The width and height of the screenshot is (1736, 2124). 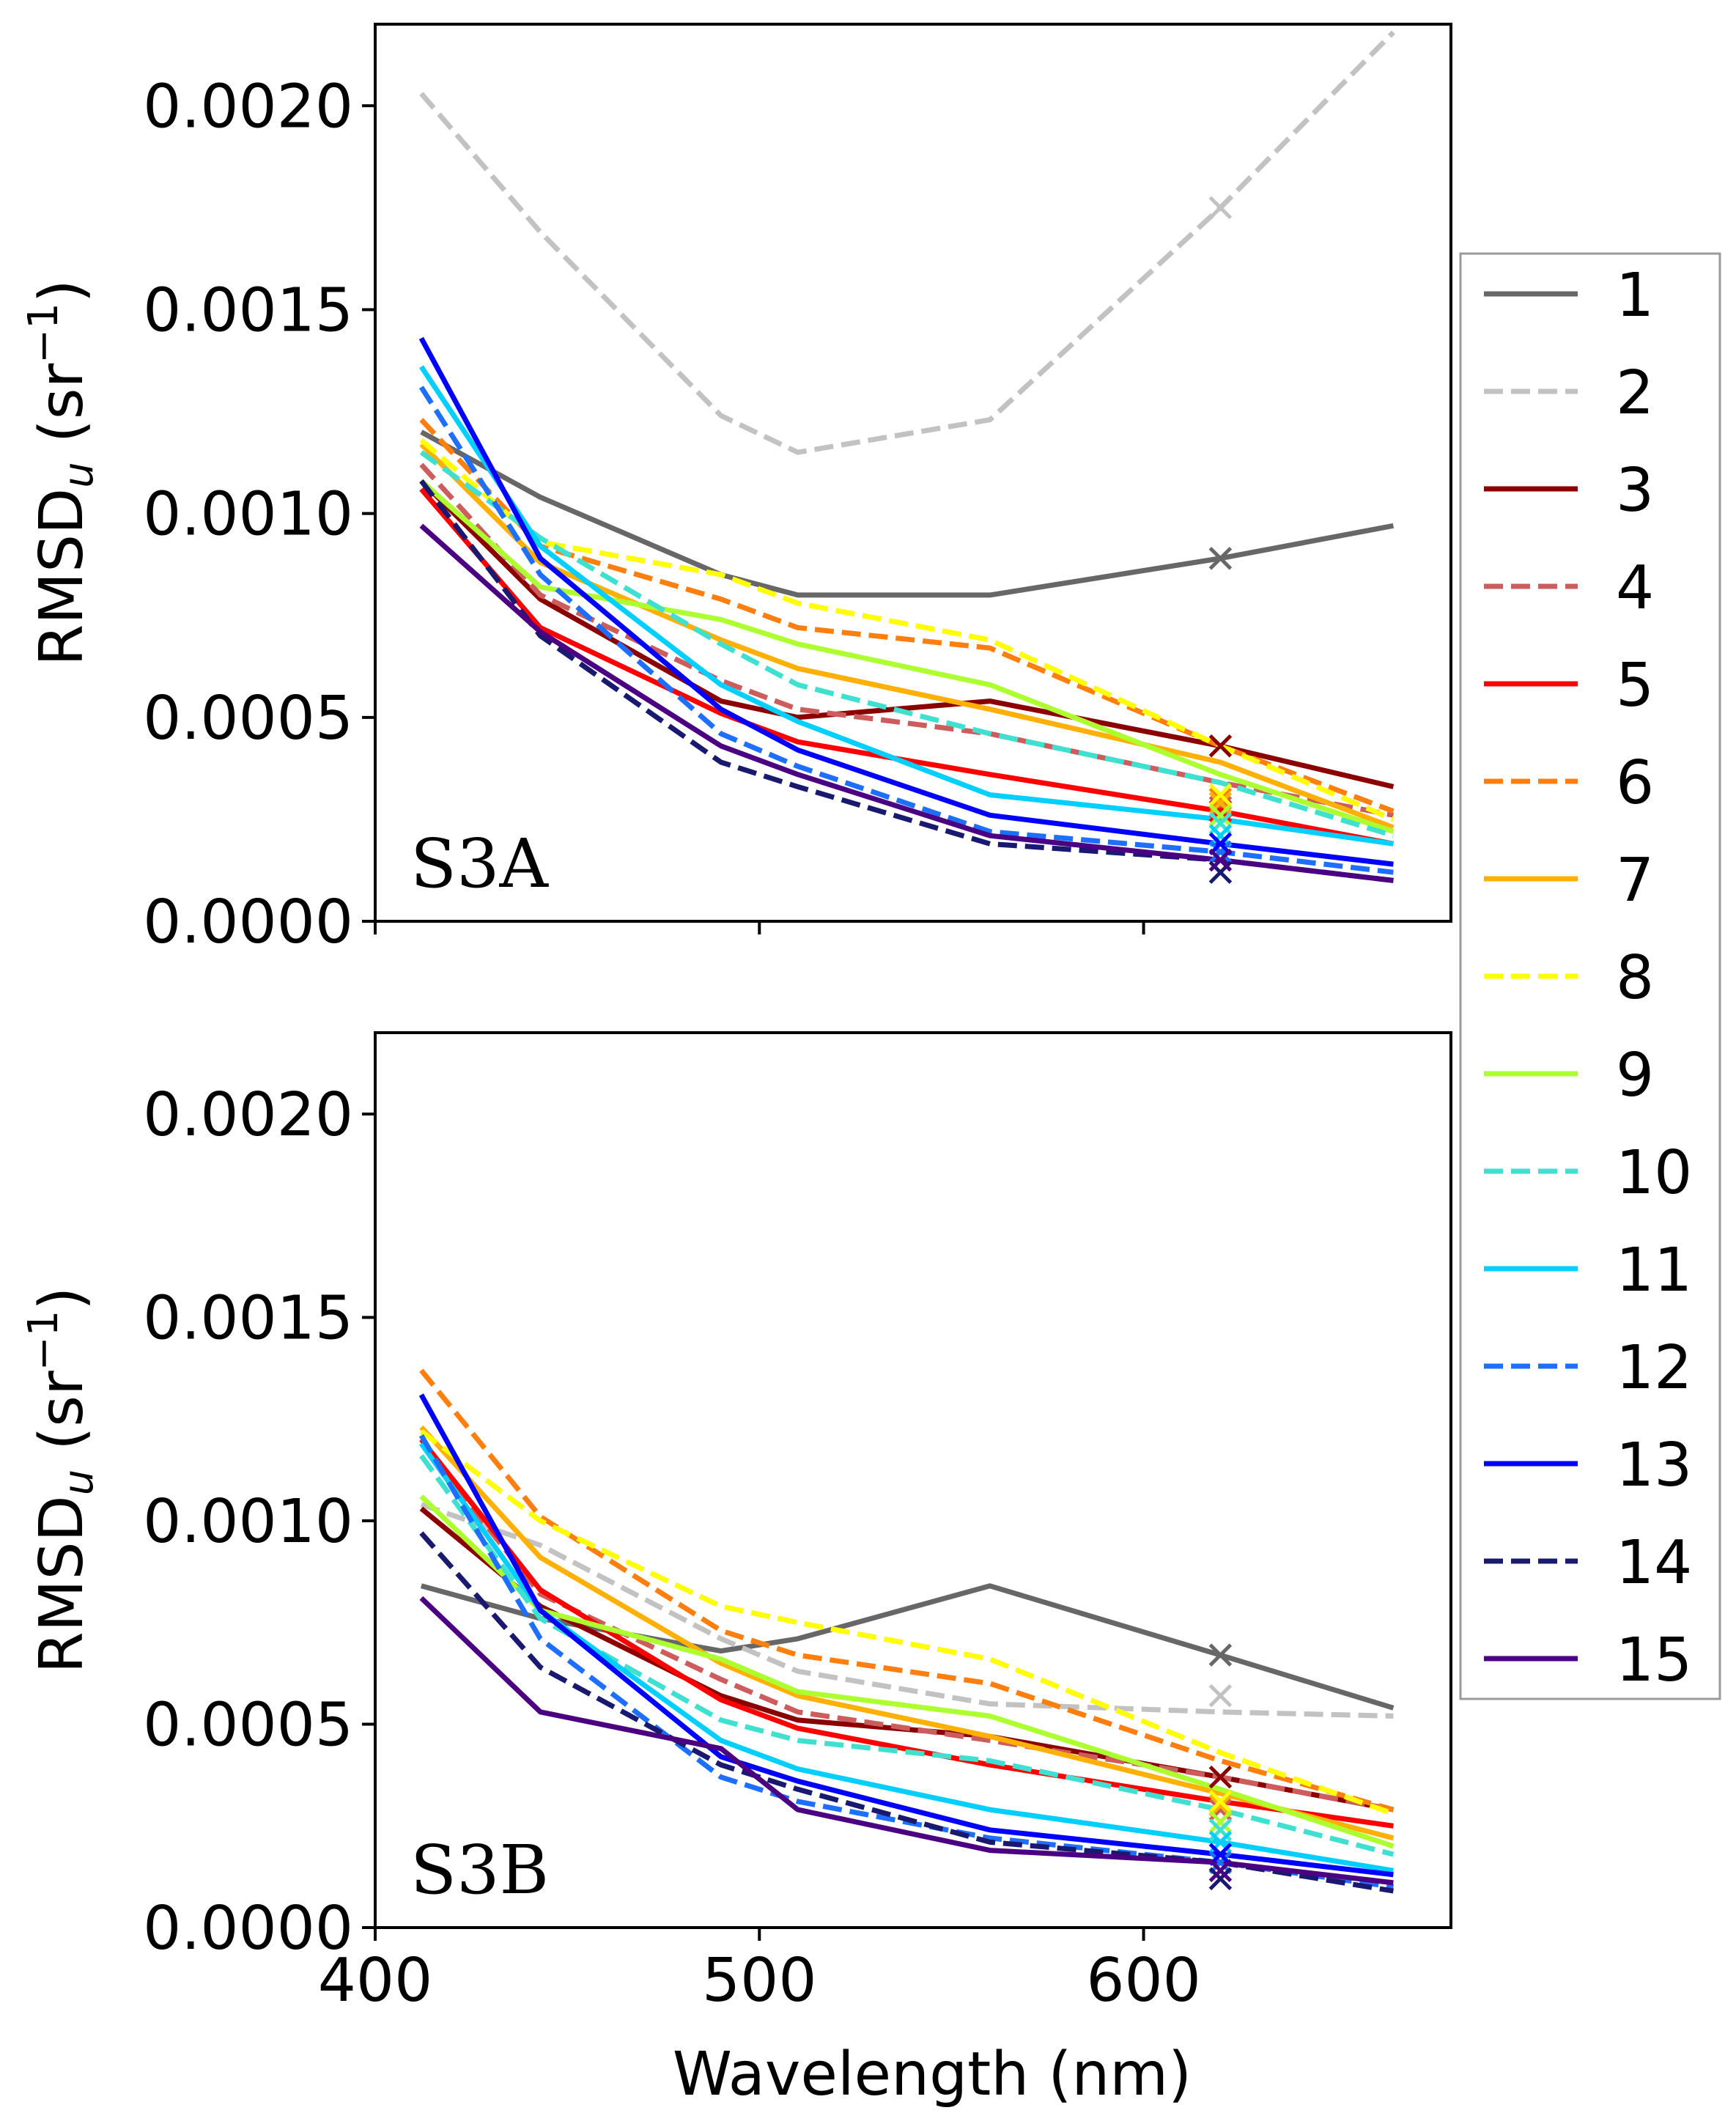 I want to click on y-label-main: RMSD, so click(x=62, y=1584).